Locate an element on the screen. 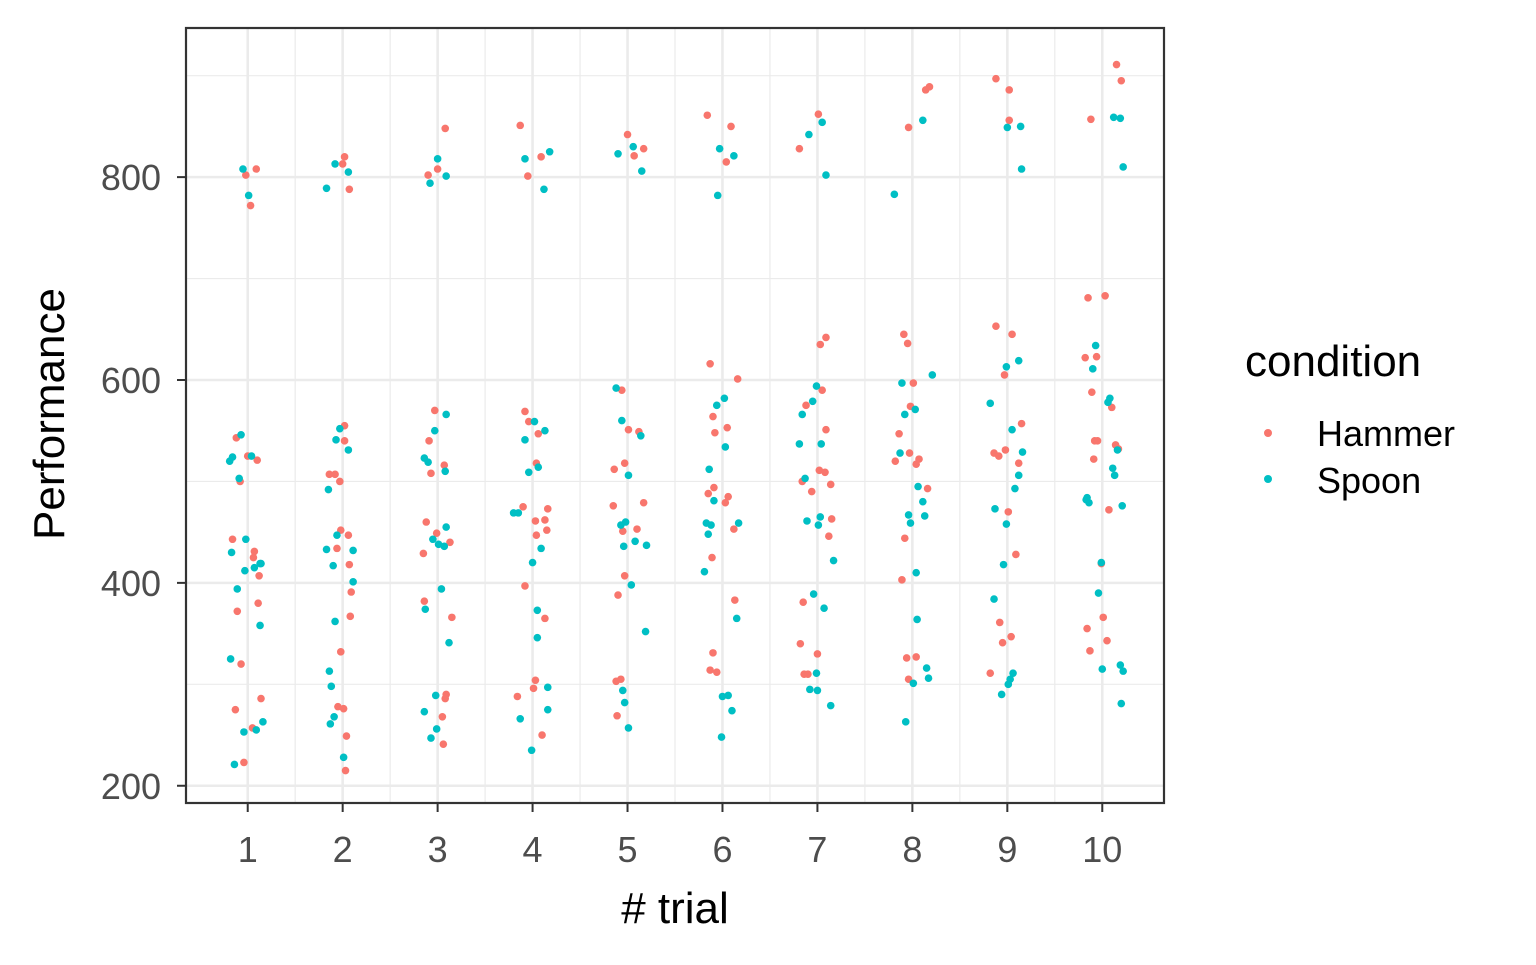 The width and height of the screenshot is (1536, 965). x-tick-label: 1 is located at coordinates (248, 849).